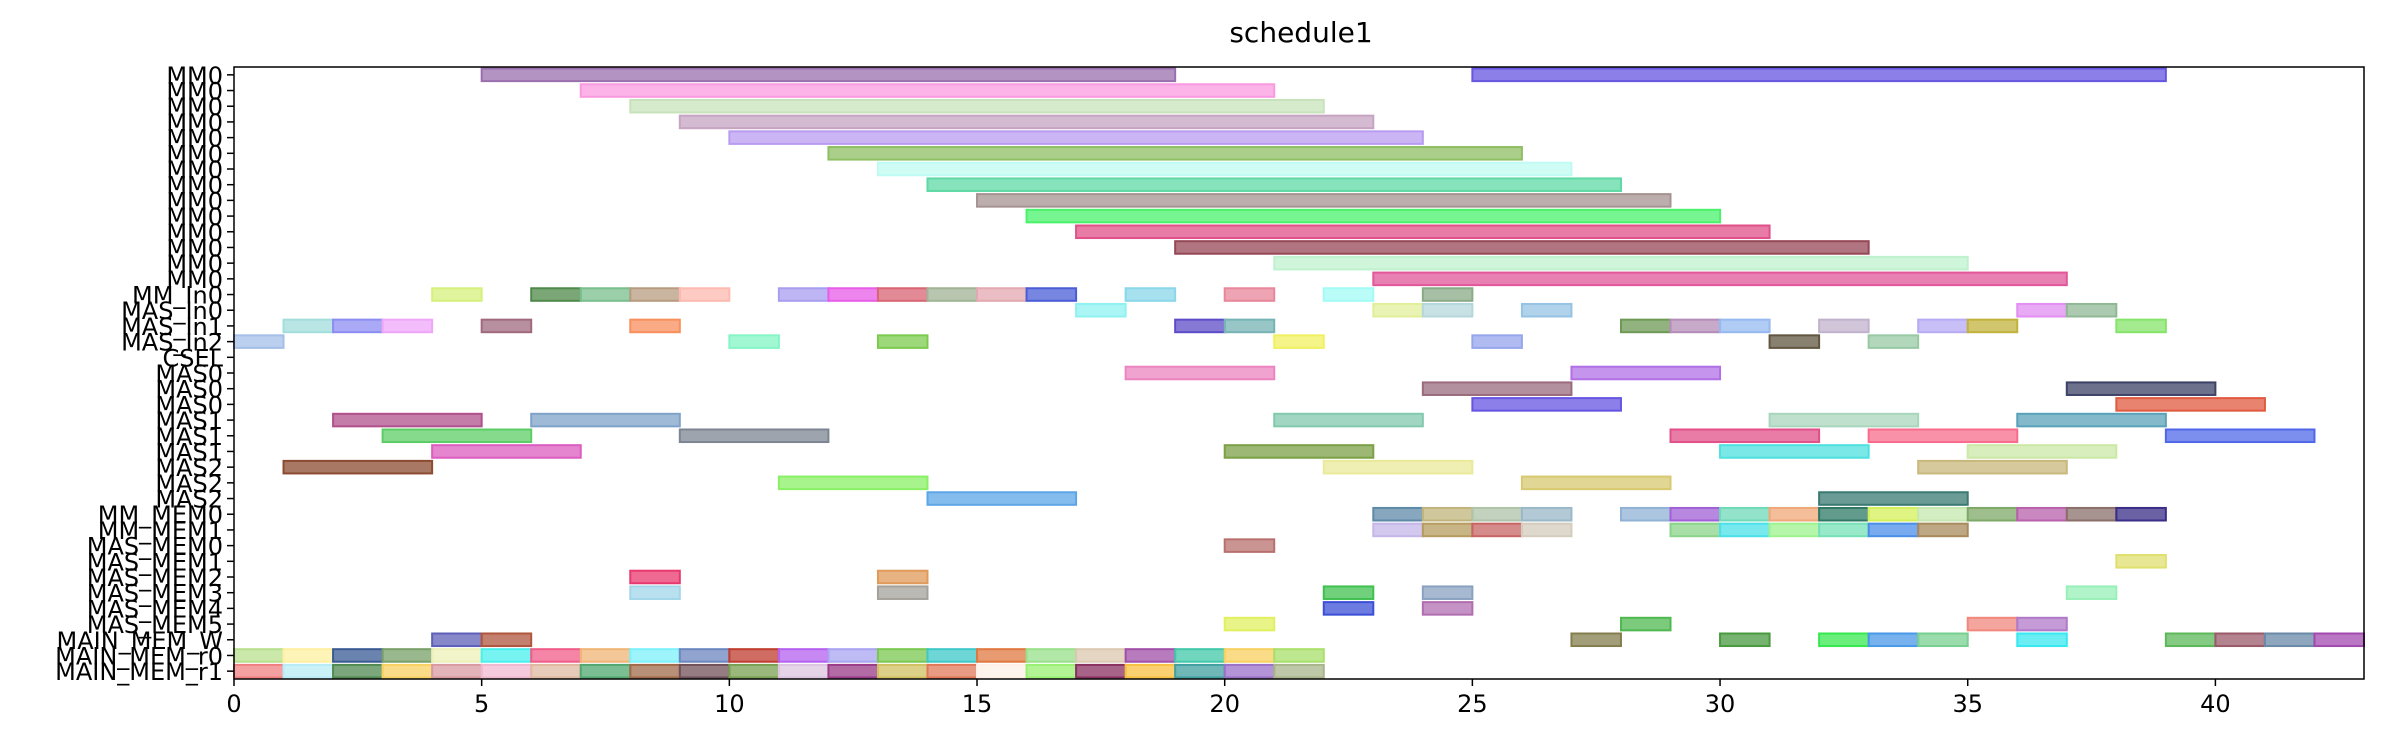 The image size is (2385, 746). I want to click on y-tick-label: MAS_MEM5, so click(155, 625).